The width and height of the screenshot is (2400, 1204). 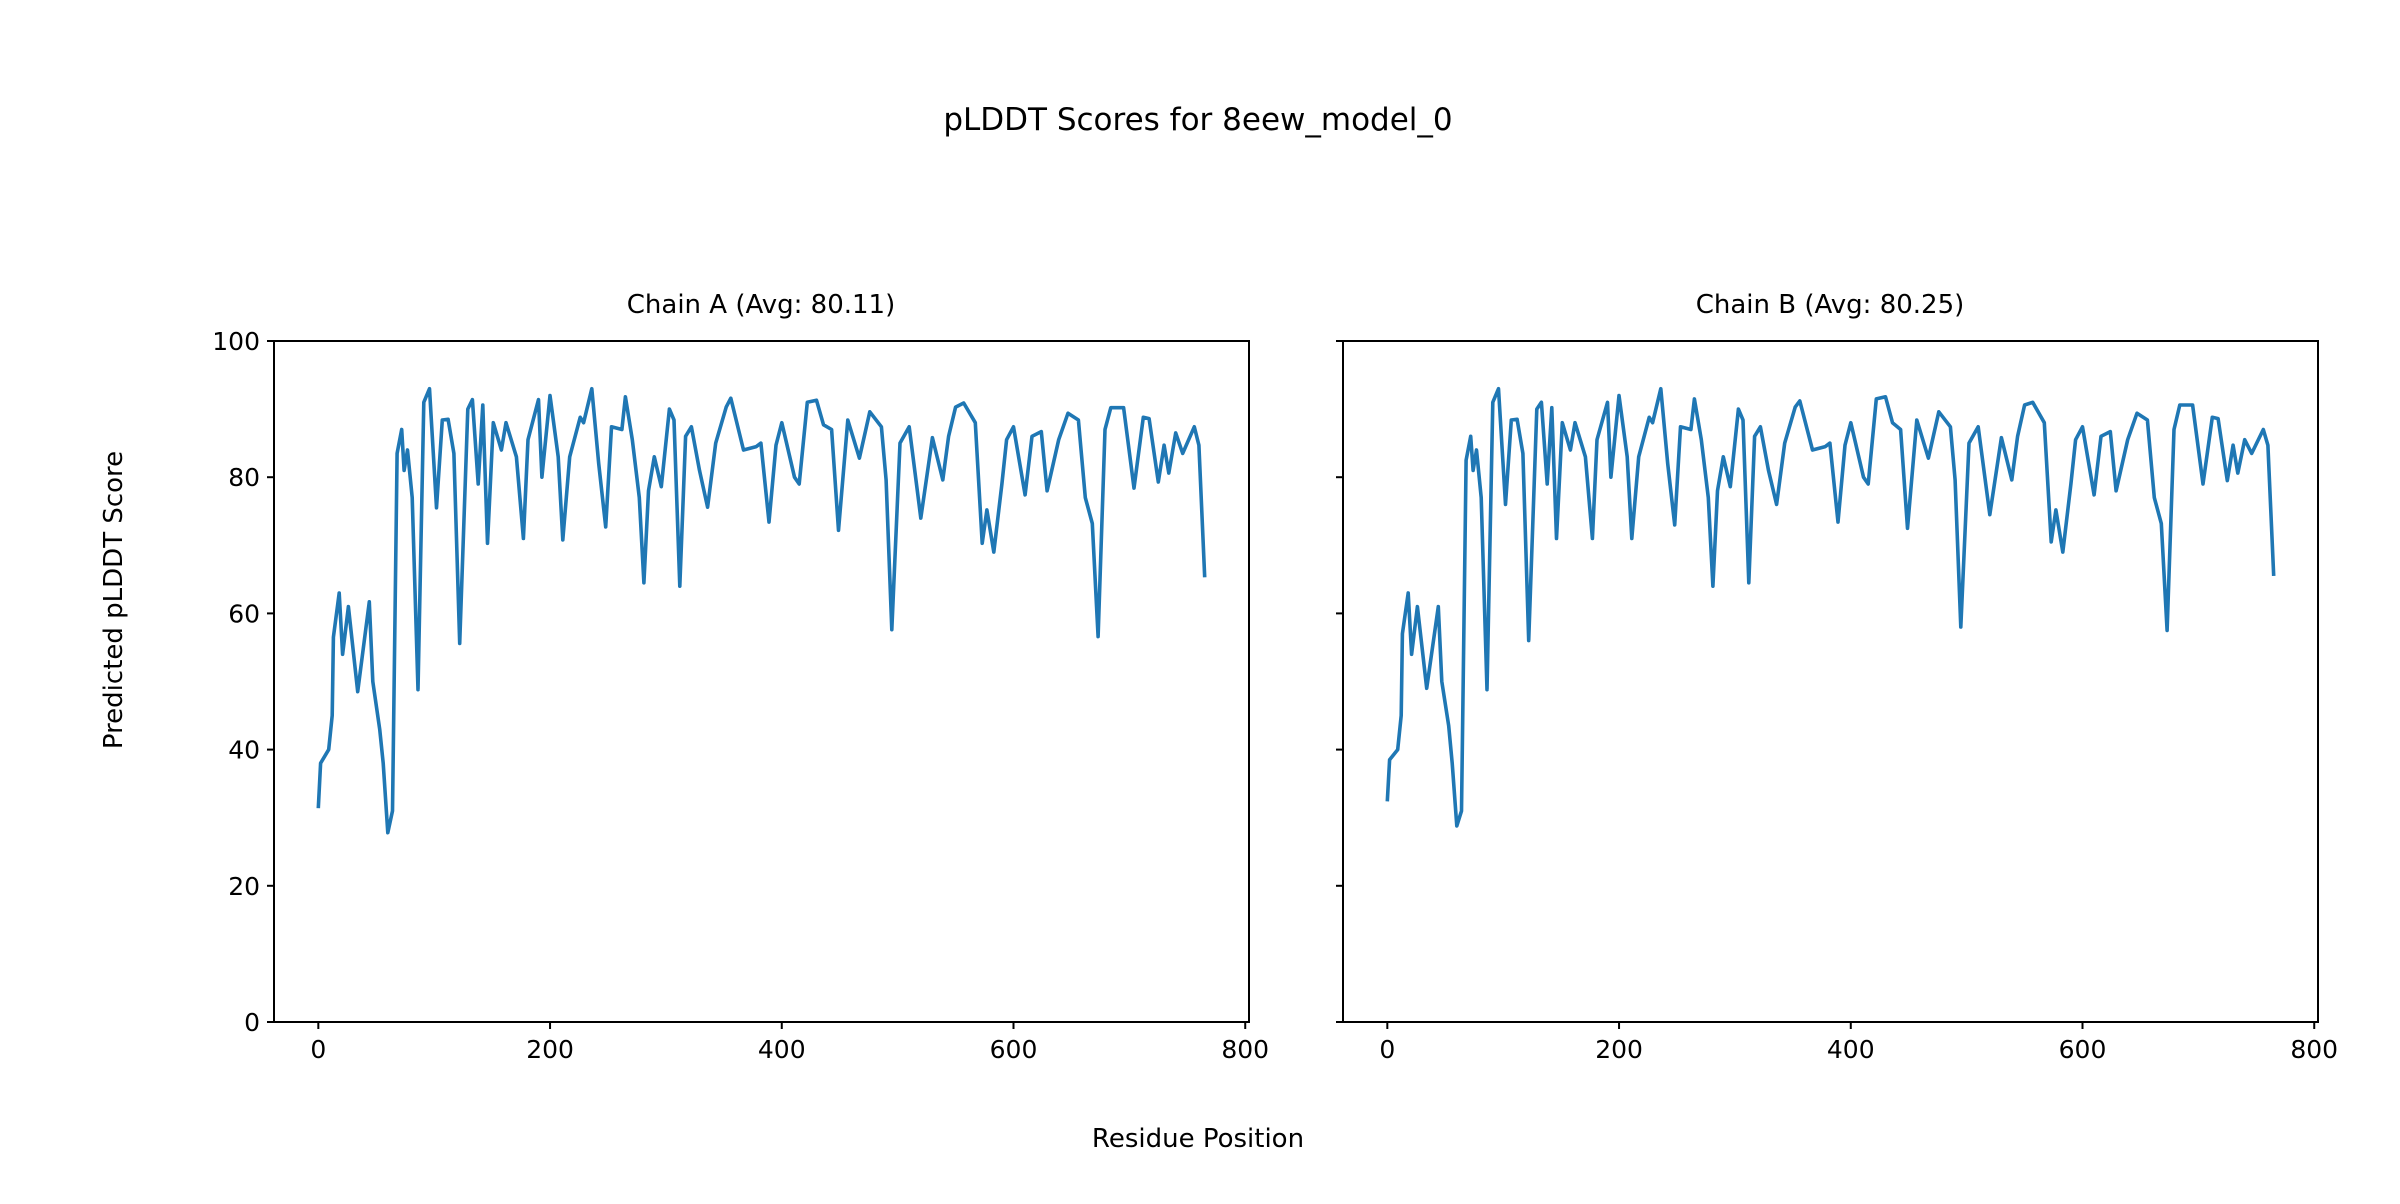 I want to click on y-tick-label: 20, so click(x=244, y=886).